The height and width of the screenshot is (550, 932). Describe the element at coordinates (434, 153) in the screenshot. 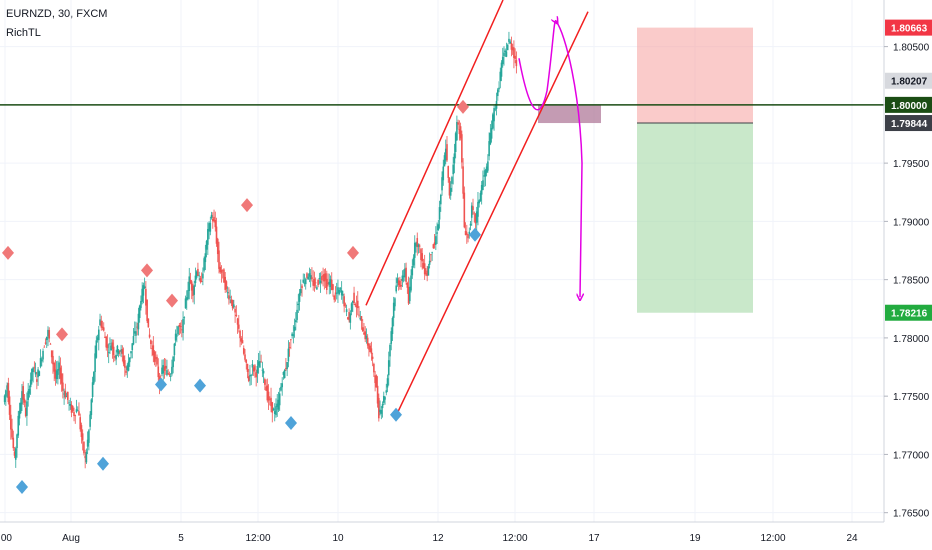

I see `channel-upper-line` at that location.